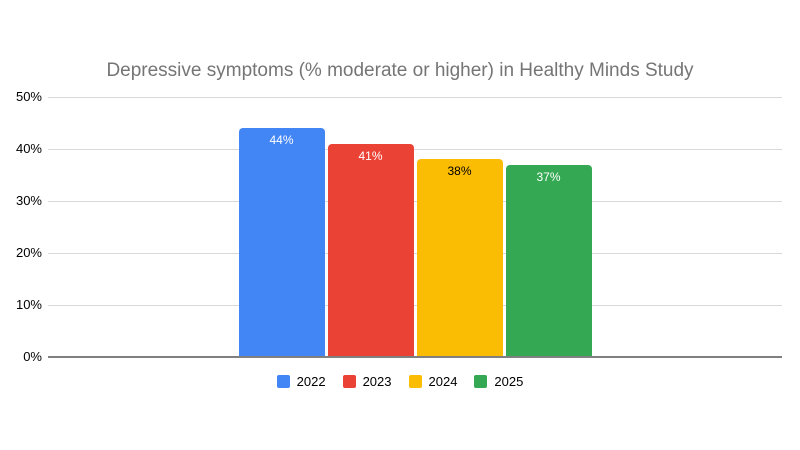 This screenshot has width=800, height=450. What do you see at coordinates (28, 252) in the screenshot?
I see `y-tick-label-20pct: 20%` at bounding box center [28, 252].